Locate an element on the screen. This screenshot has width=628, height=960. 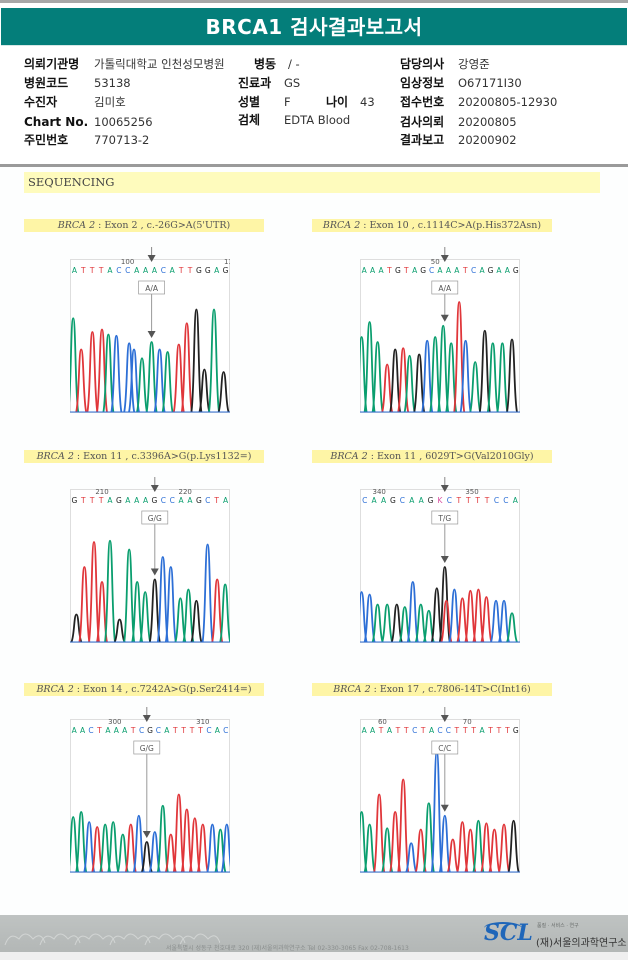
field-report-date: 결과보고 20200902 is located at coordinates (458, 140).